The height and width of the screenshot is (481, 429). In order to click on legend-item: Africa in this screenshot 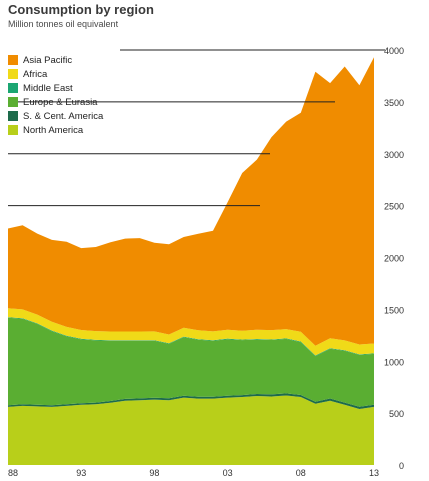, I will do `click(55, 74)`.